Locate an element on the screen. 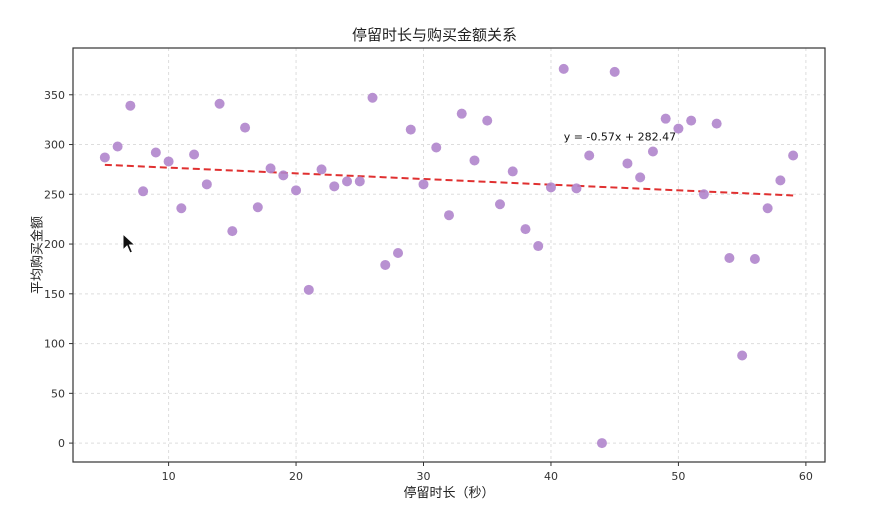  x-tick-label: 10 is located at coordinates (169, 476).